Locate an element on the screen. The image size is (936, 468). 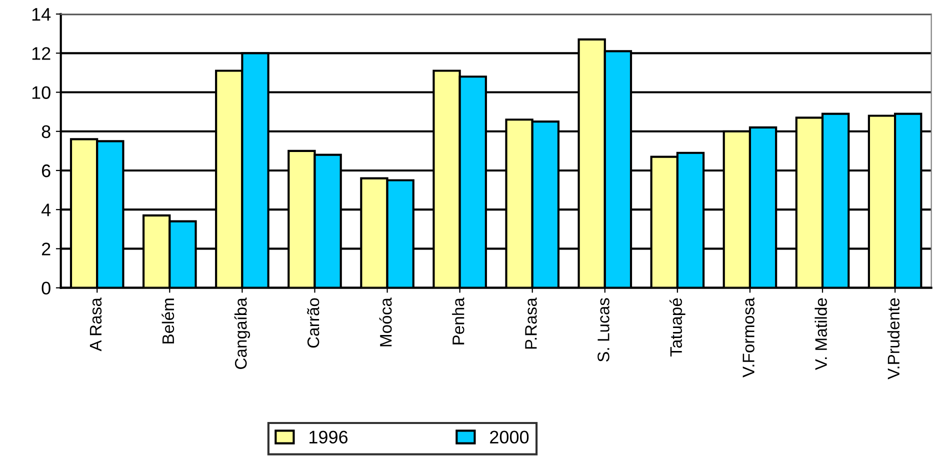
y-tick-label: 4 is located at coordinates (46, 210).